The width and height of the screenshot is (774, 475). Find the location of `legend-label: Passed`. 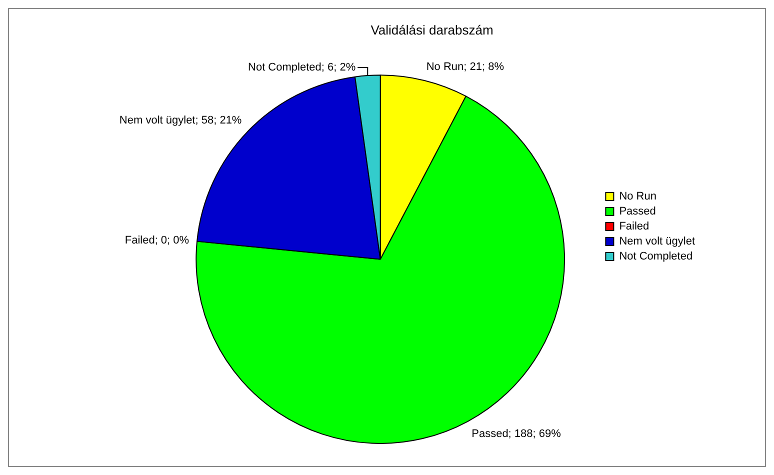

legend-label: Passed is located at coordinates (637, 212).